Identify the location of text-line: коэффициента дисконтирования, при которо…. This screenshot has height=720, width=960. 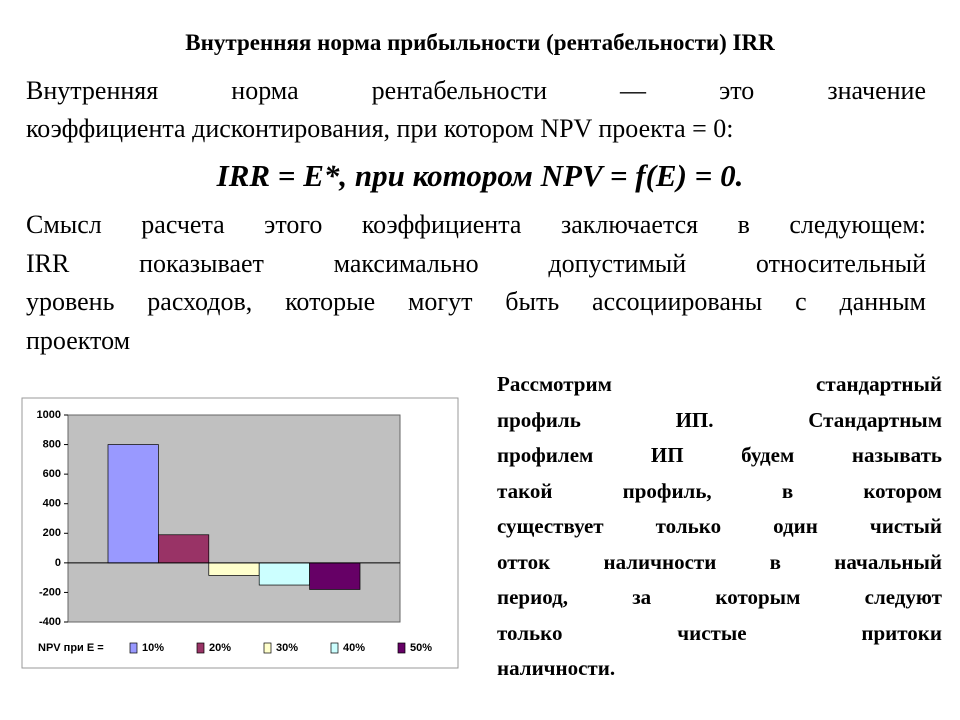
(380, 128).